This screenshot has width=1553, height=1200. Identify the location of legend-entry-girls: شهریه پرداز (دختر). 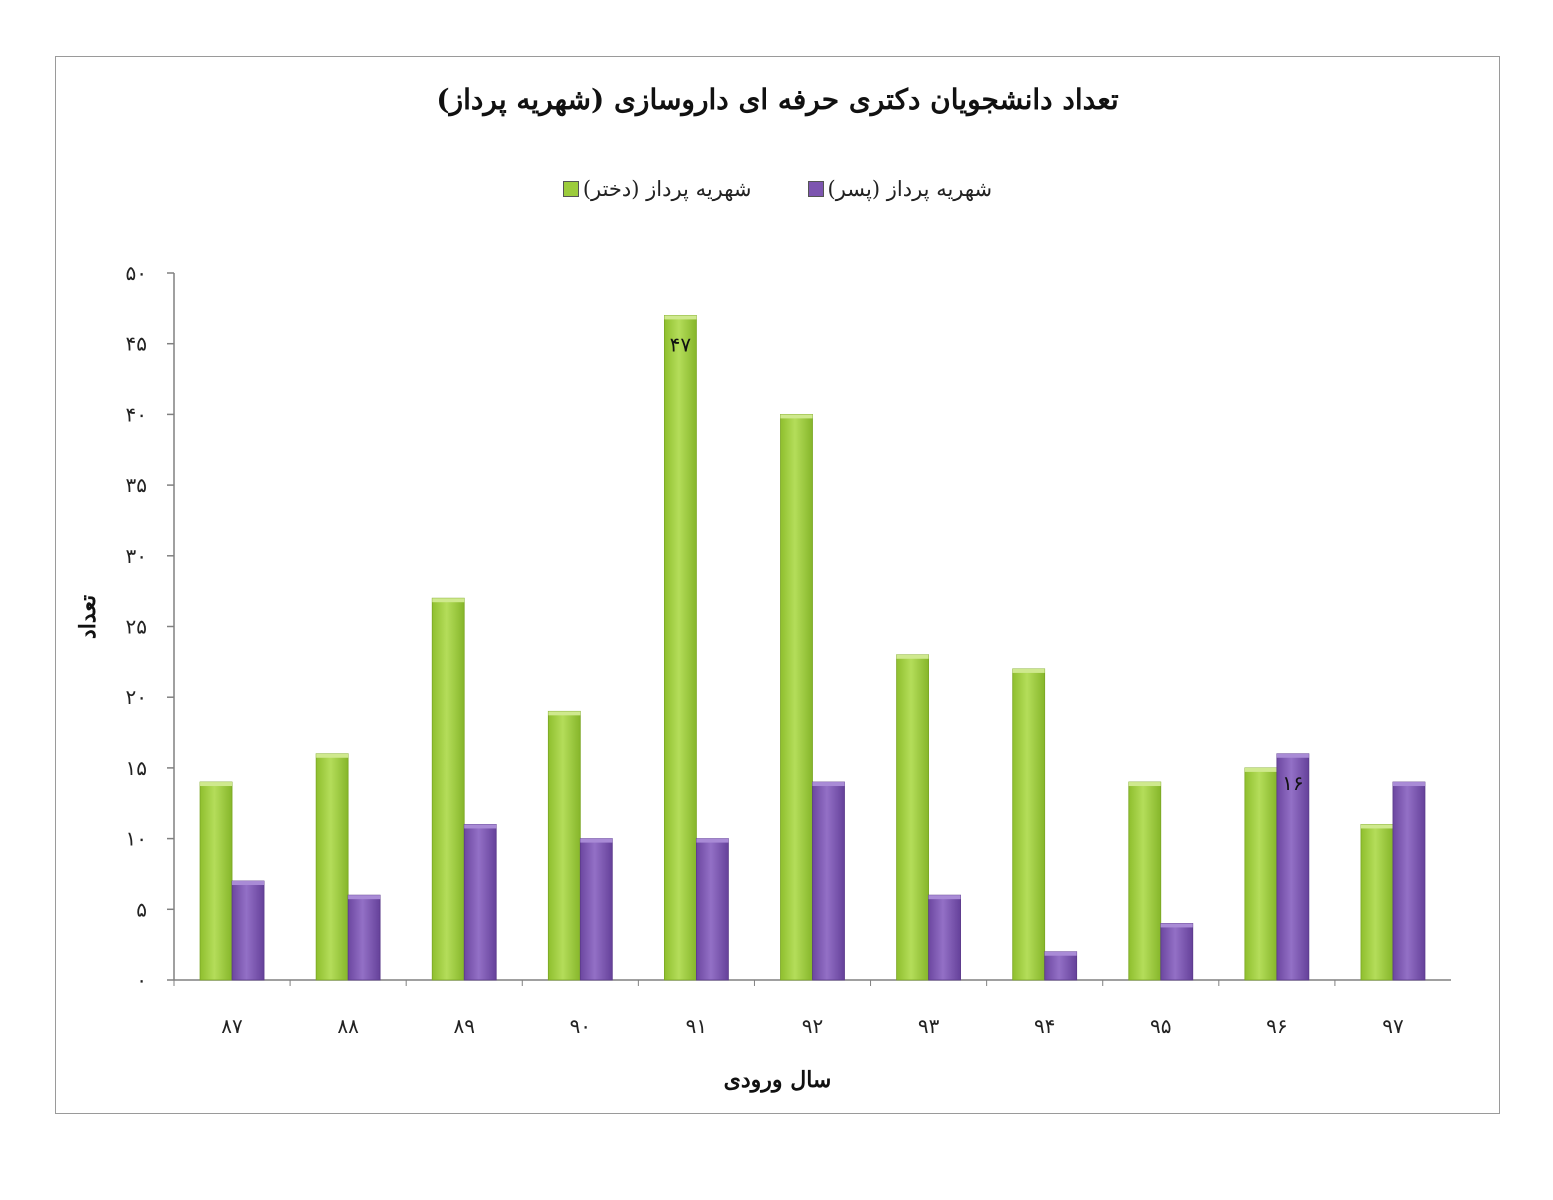
(657, 189).